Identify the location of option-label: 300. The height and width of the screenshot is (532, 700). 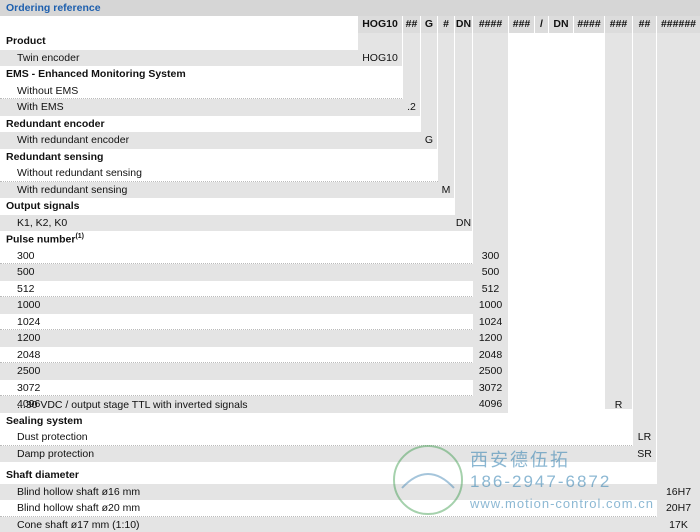
(26, 255).